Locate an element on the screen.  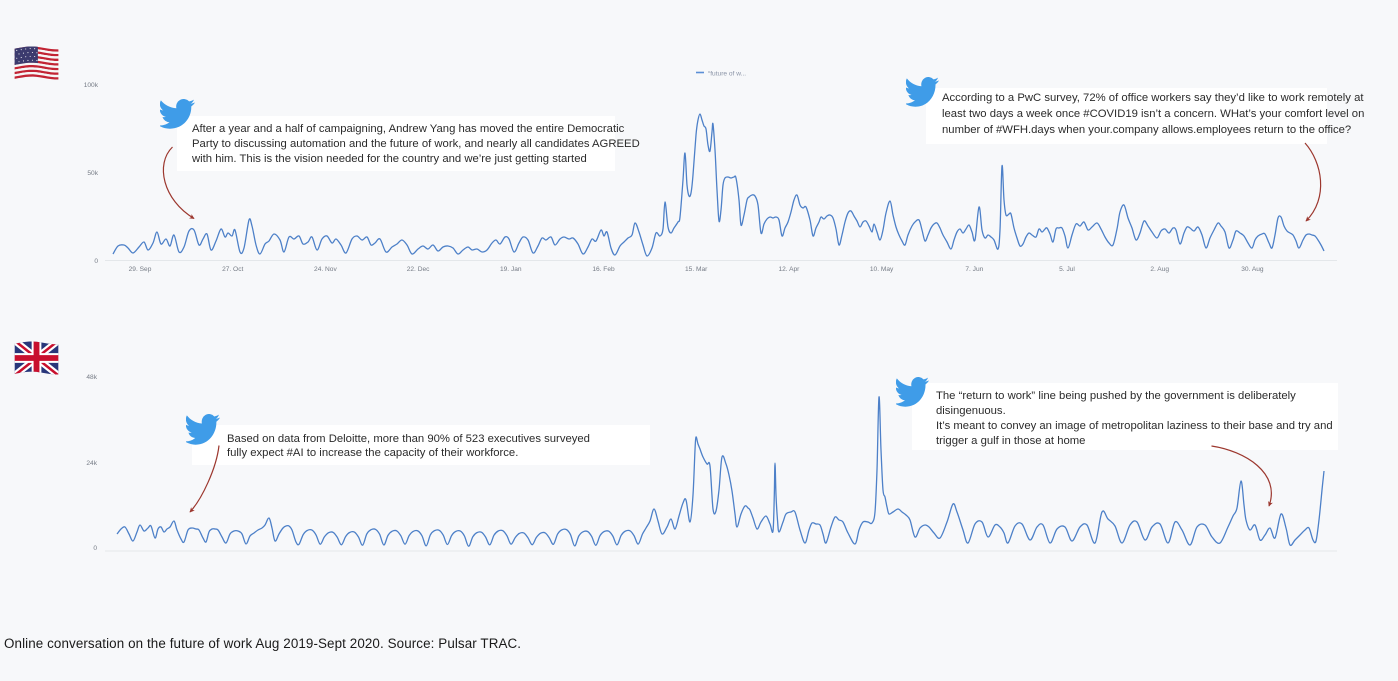
svg-text: 15. Mar is located at coordinates (696, 269).